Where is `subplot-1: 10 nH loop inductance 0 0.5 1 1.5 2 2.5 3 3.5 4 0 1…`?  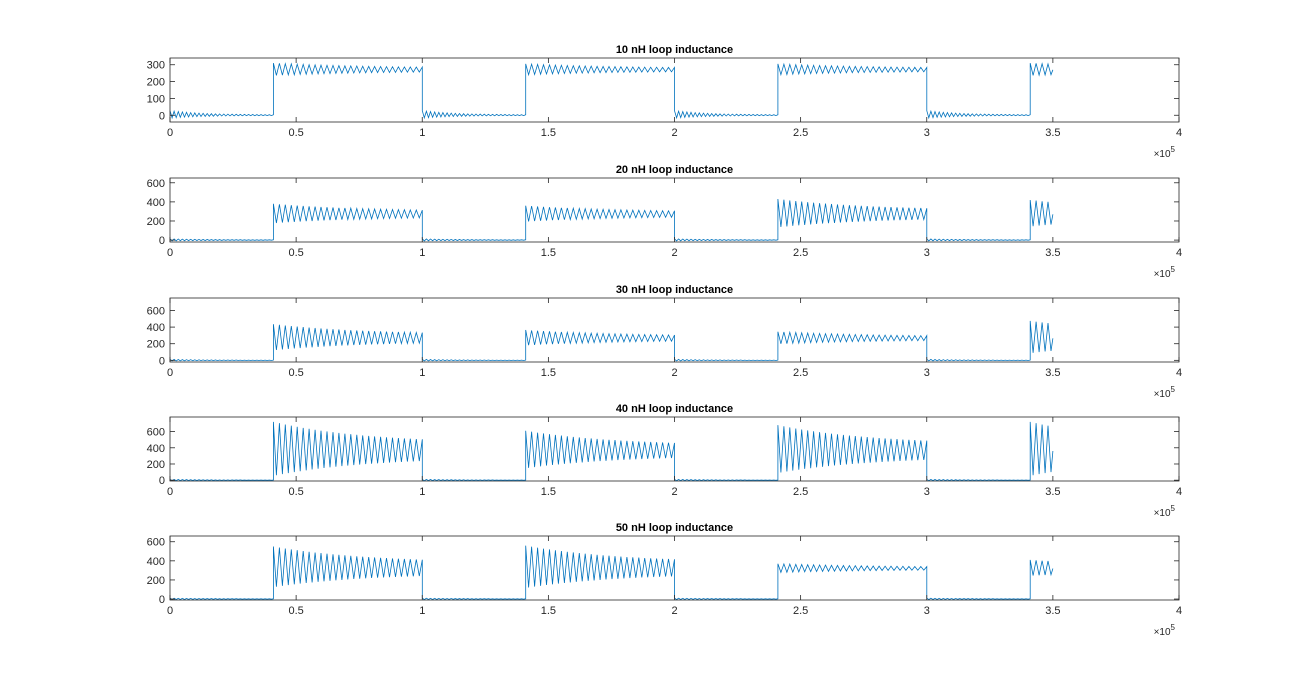
subplot-1: 10 nH loop inductance 0 0.5 1 1.5 2 2.5 3 3.5 4 0 1… is located at coordinates (664, 102).